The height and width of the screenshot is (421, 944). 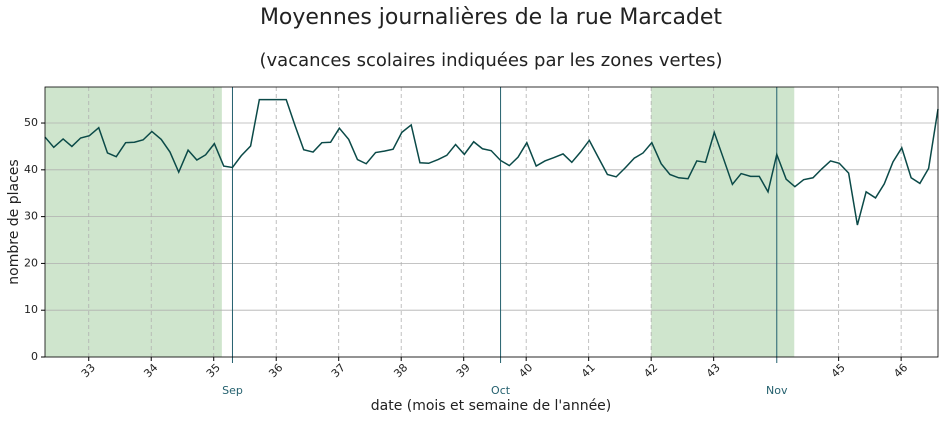 I want to click on x-tick-label: 33, so click(x=88, y=370).